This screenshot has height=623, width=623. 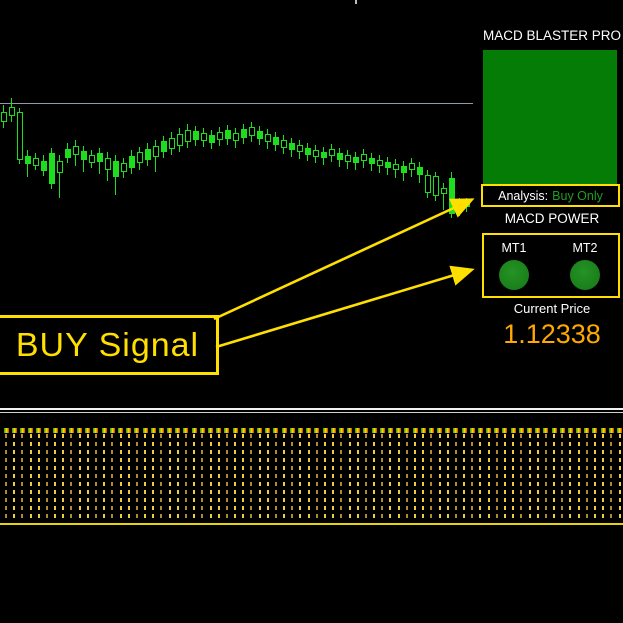 I want to click on mt2-status-light-icon, so click(x=585, y=275).